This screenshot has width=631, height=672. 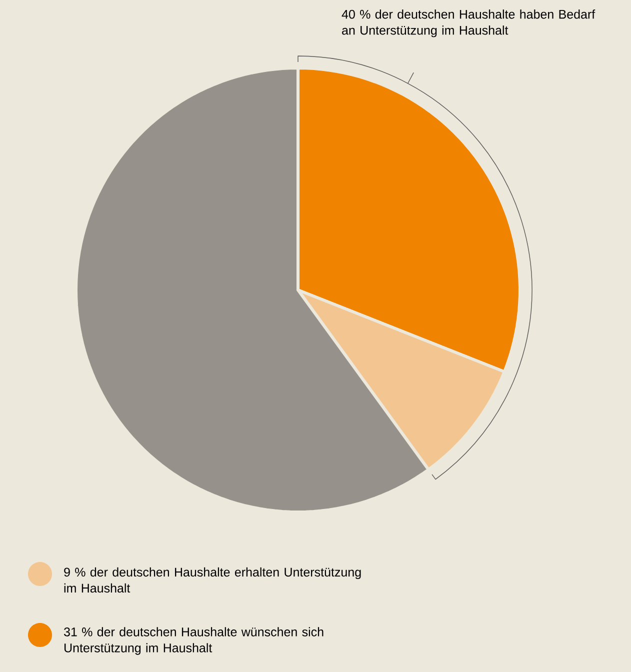 I want to click on text: 40 % der deutschen Haushalte haben Bedarf an Unterstützung im Haushalt, so click(x=469, y=24).